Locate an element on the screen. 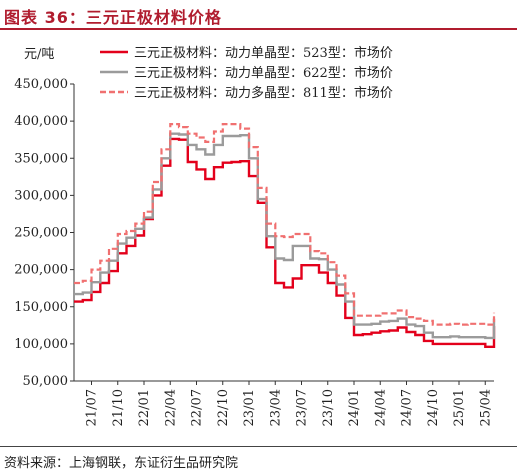 Image resolution: width=517 pixels, height=475 pixels. x-tick-label: 25/01 is located at coordinates (459, 407).